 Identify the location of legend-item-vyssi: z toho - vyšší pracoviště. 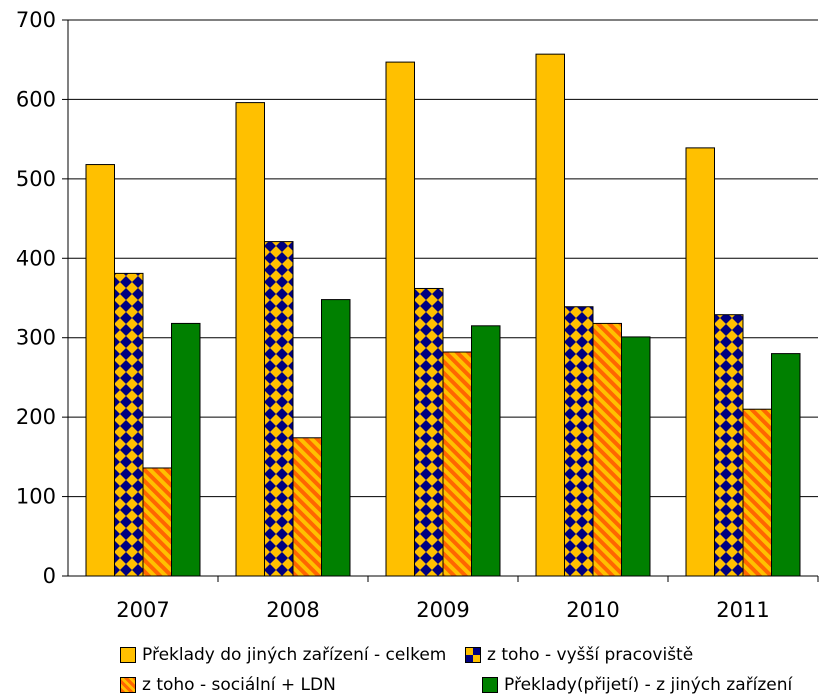
(579, 655).